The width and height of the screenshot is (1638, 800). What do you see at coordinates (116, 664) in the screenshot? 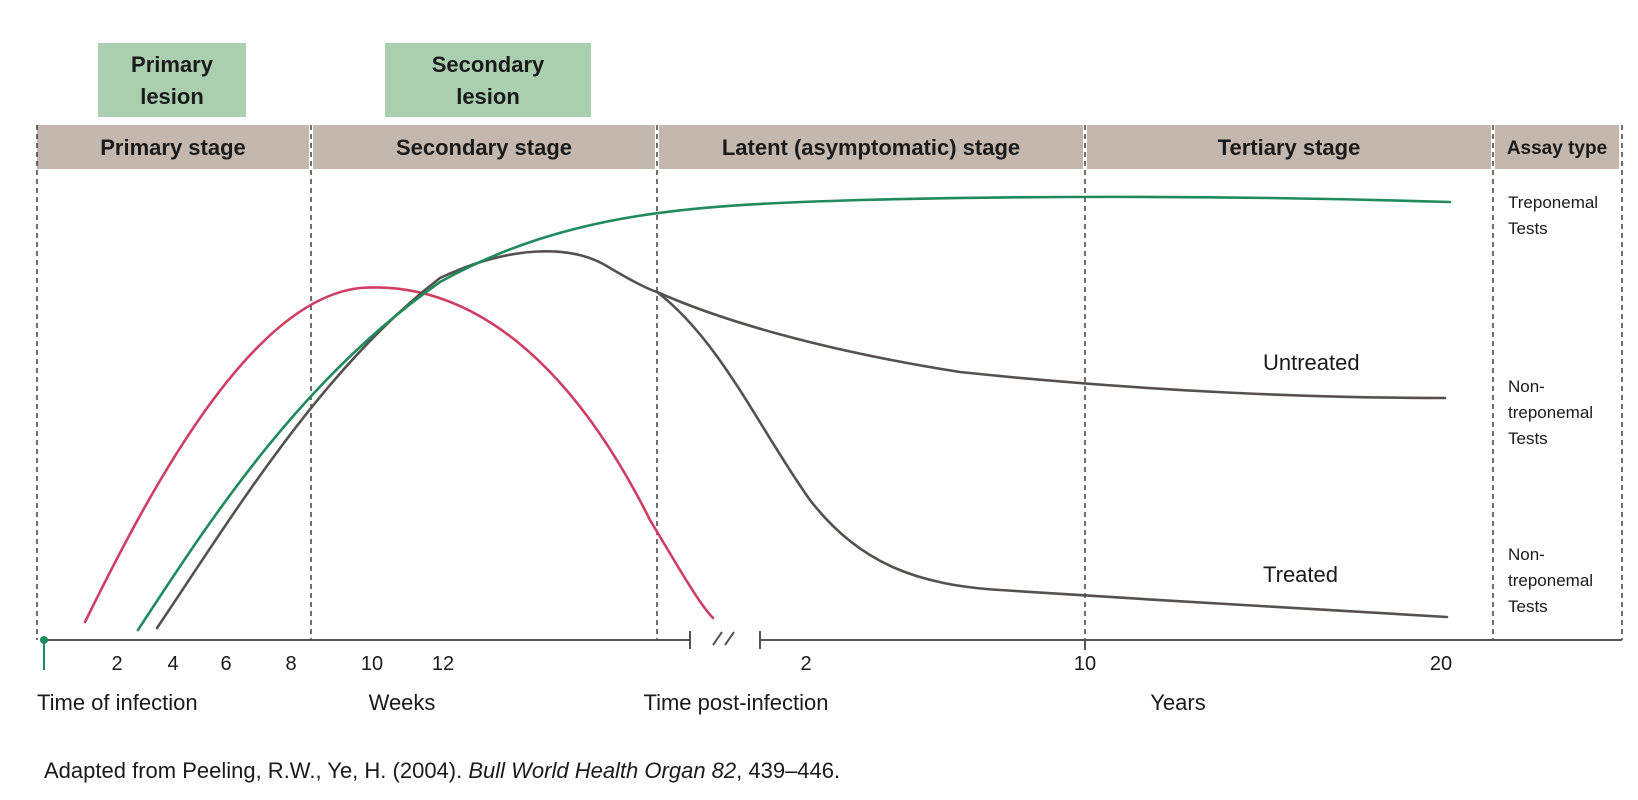
I see `week-tick-label: 2` at bounding box center [116, 664].